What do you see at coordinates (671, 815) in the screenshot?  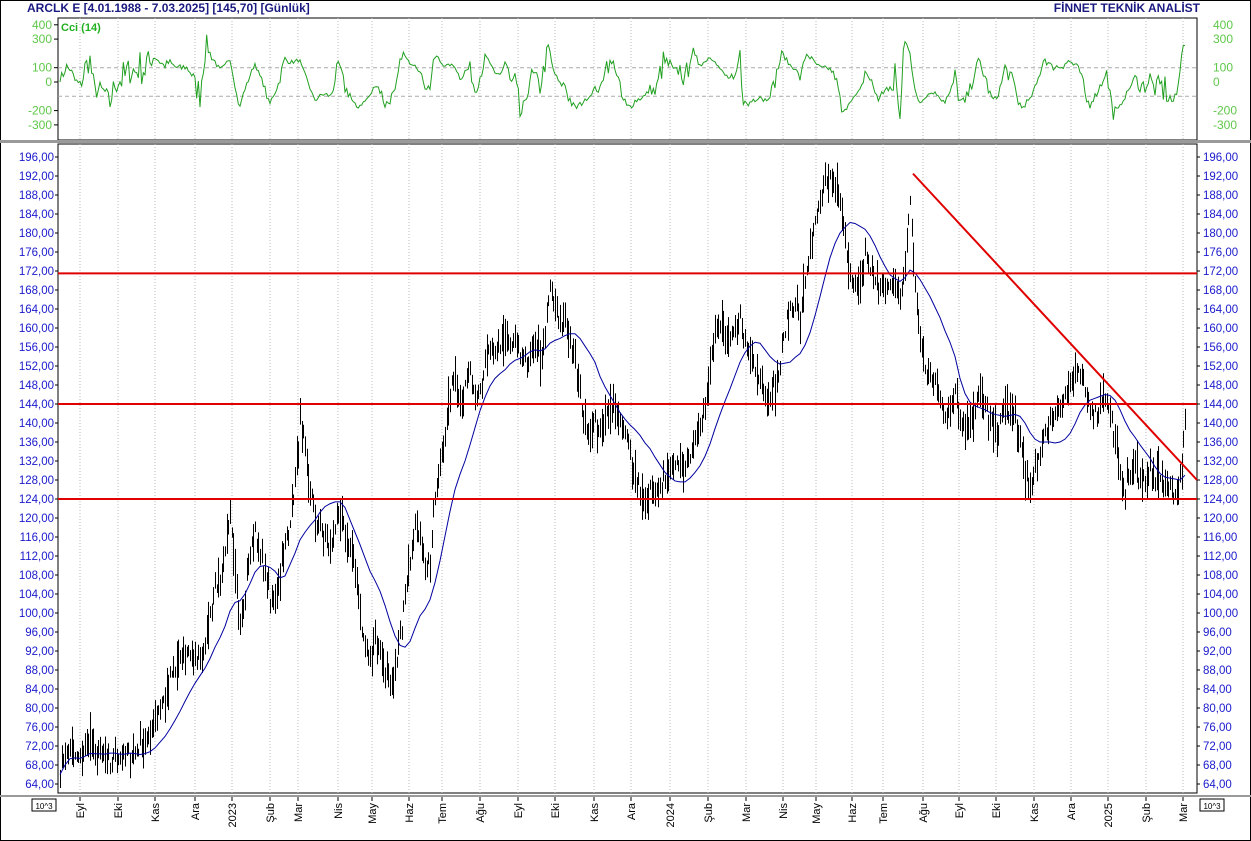 I see `x-tick-label: 2024` at bounding box center [671, 815].